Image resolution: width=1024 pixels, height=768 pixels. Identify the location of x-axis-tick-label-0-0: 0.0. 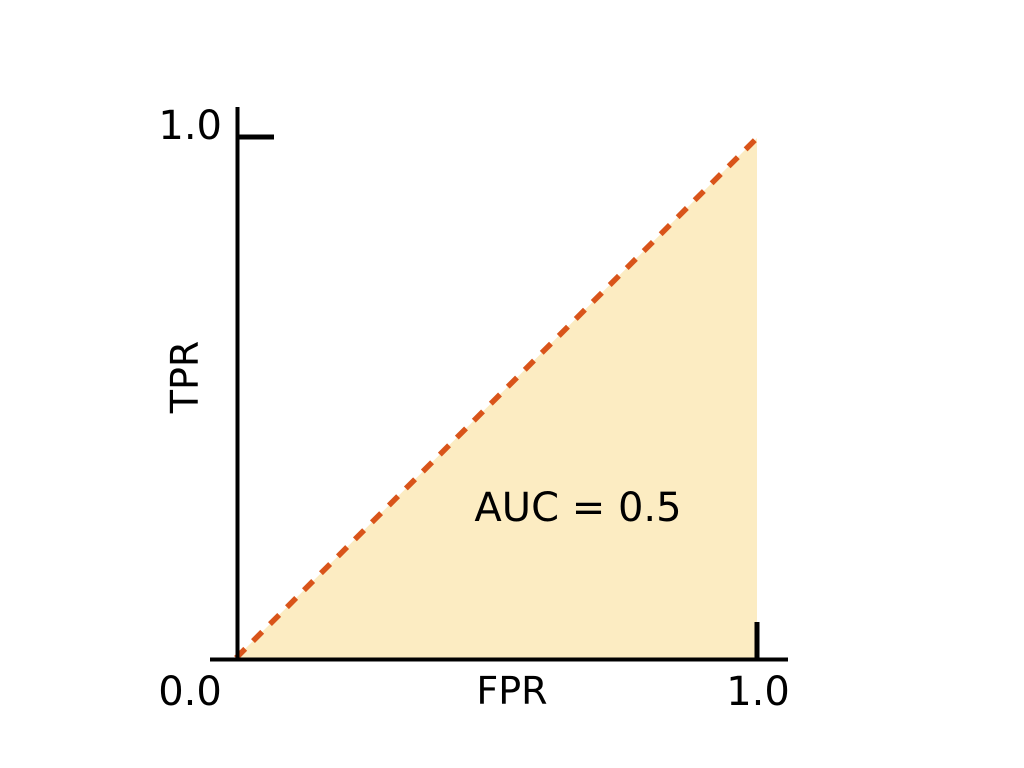
(190, 692).